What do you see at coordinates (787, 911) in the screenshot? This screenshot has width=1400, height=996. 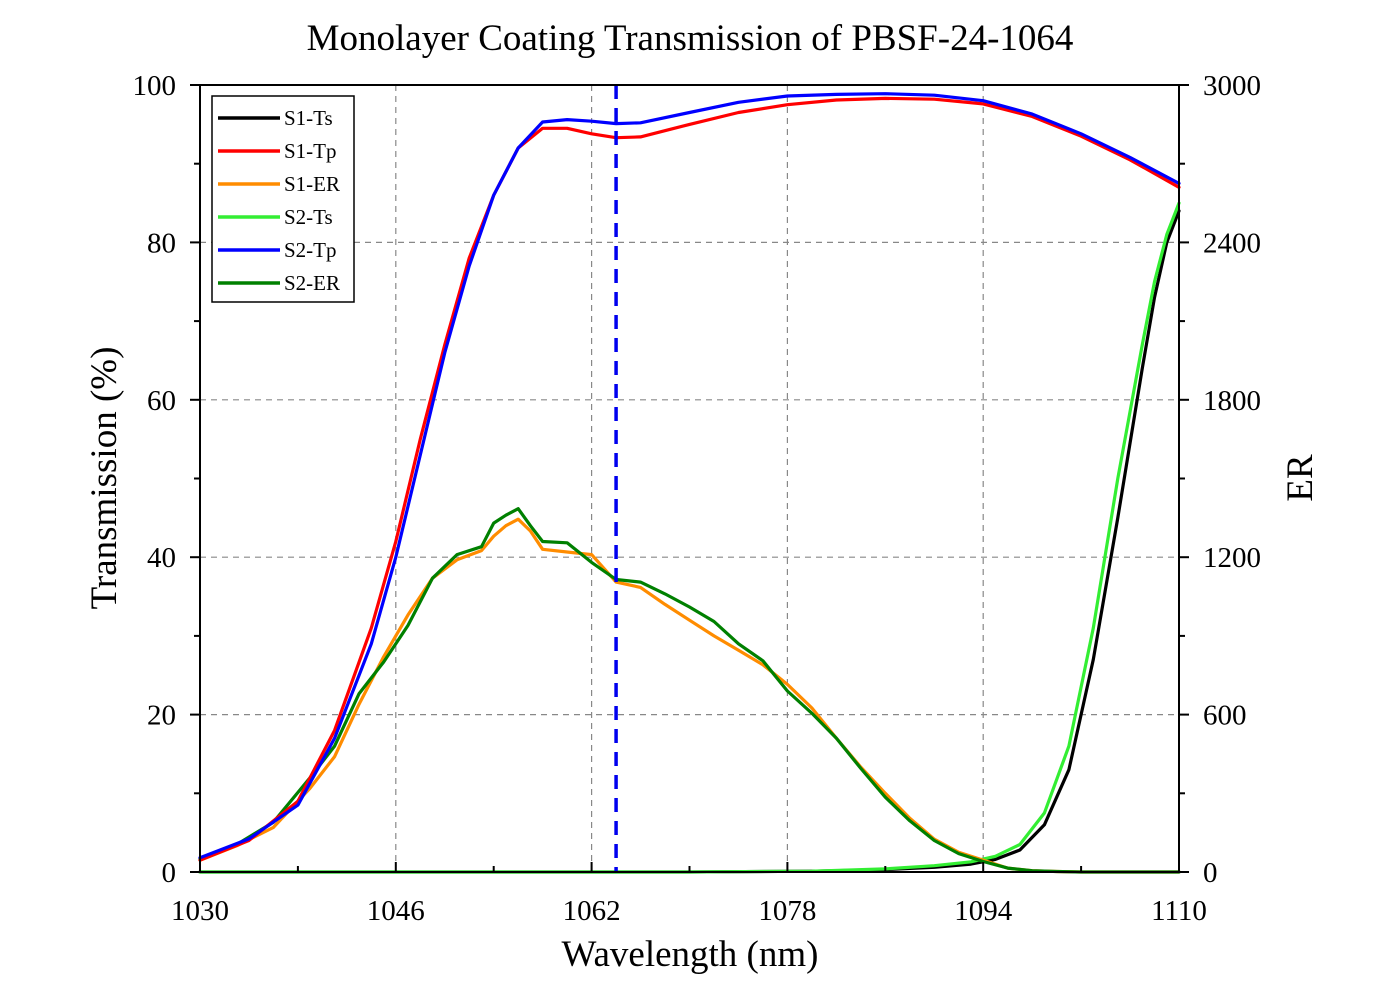 I see `x-tick-label: 1078` at bounding box center [787, 911].